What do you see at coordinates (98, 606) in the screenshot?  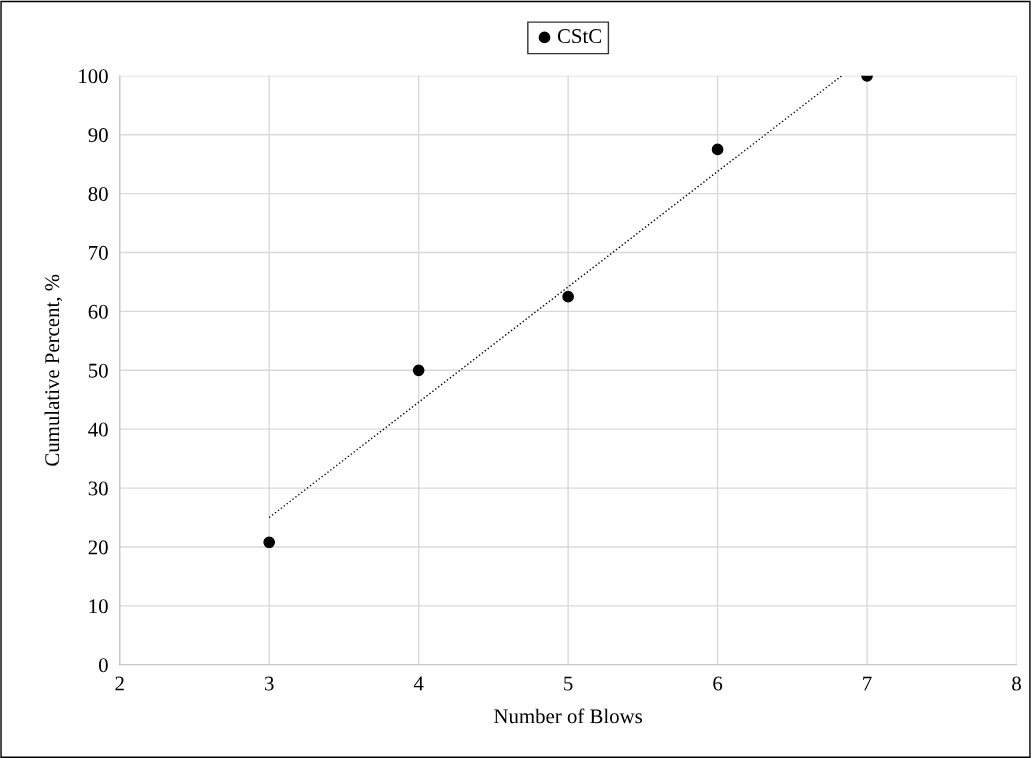 I see `y-tick-label: 10` at bounding box center [98, 606].